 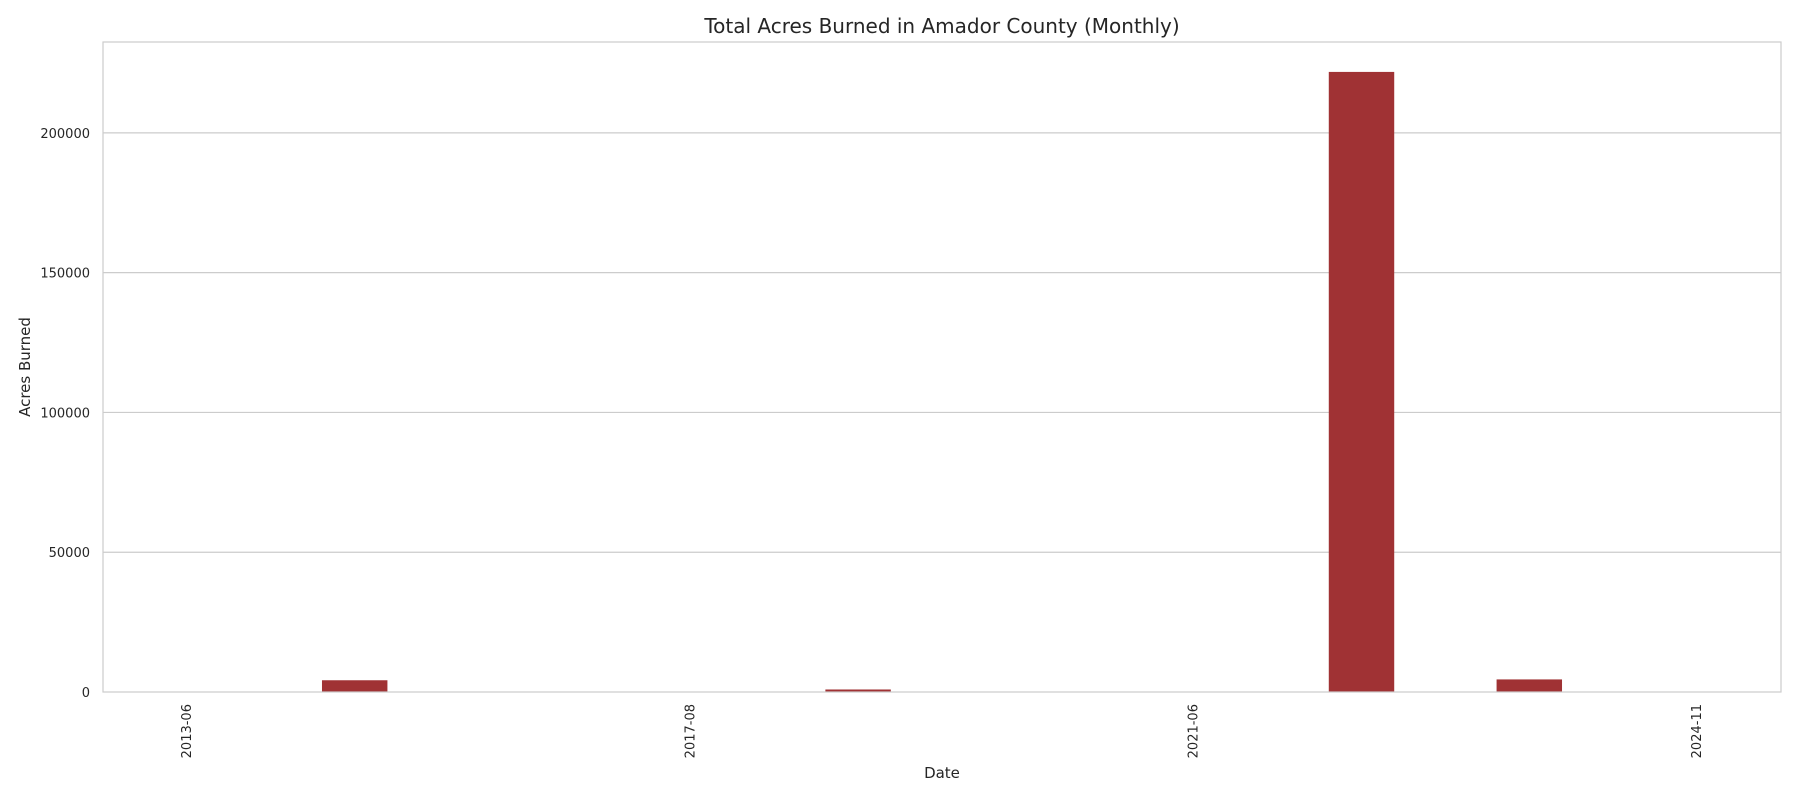 I want to click on x-tick-label: 2017-08, so click(x=690, y=731).